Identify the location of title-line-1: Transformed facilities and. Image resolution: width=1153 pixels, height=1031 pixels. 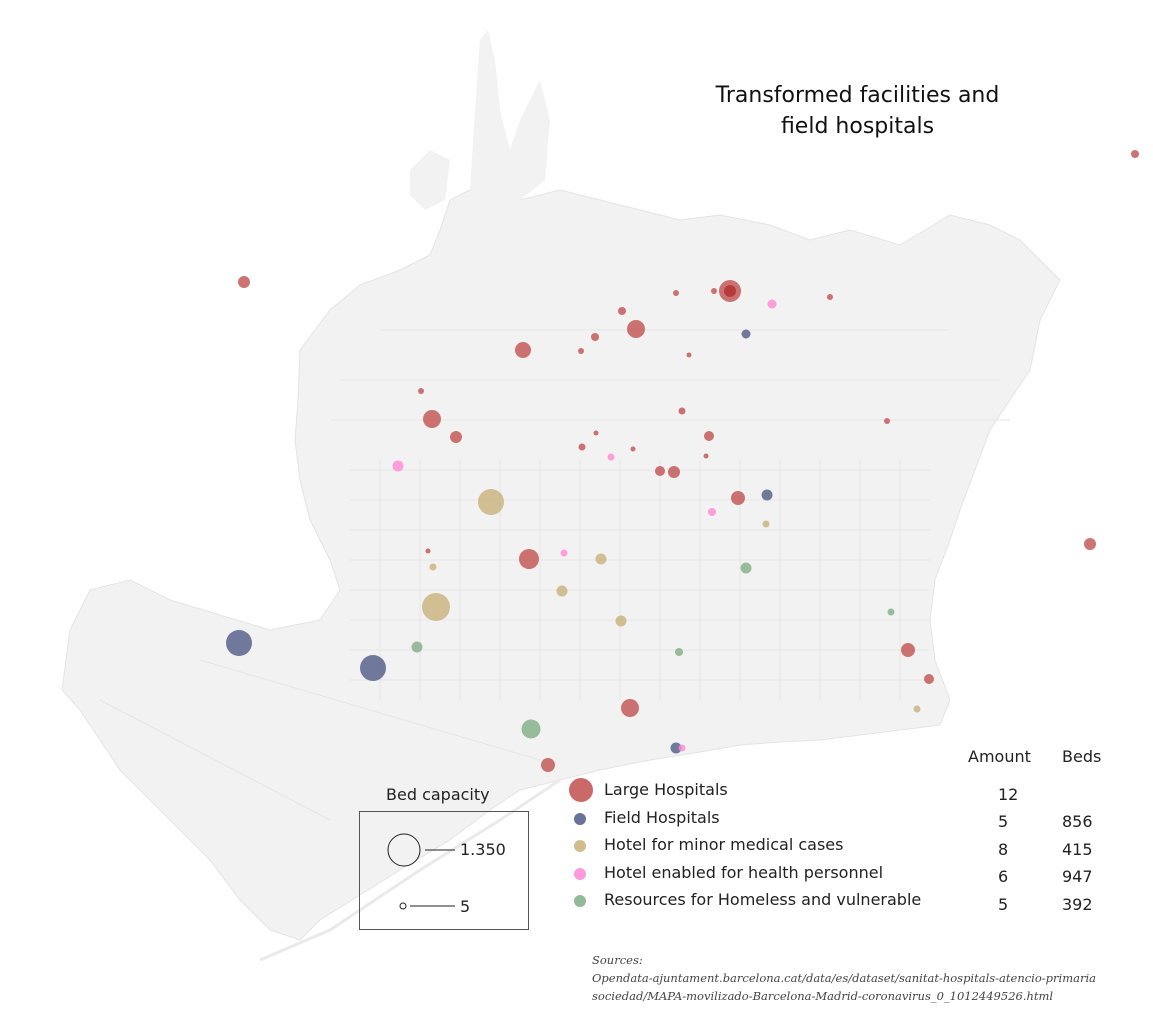
(857, 95).